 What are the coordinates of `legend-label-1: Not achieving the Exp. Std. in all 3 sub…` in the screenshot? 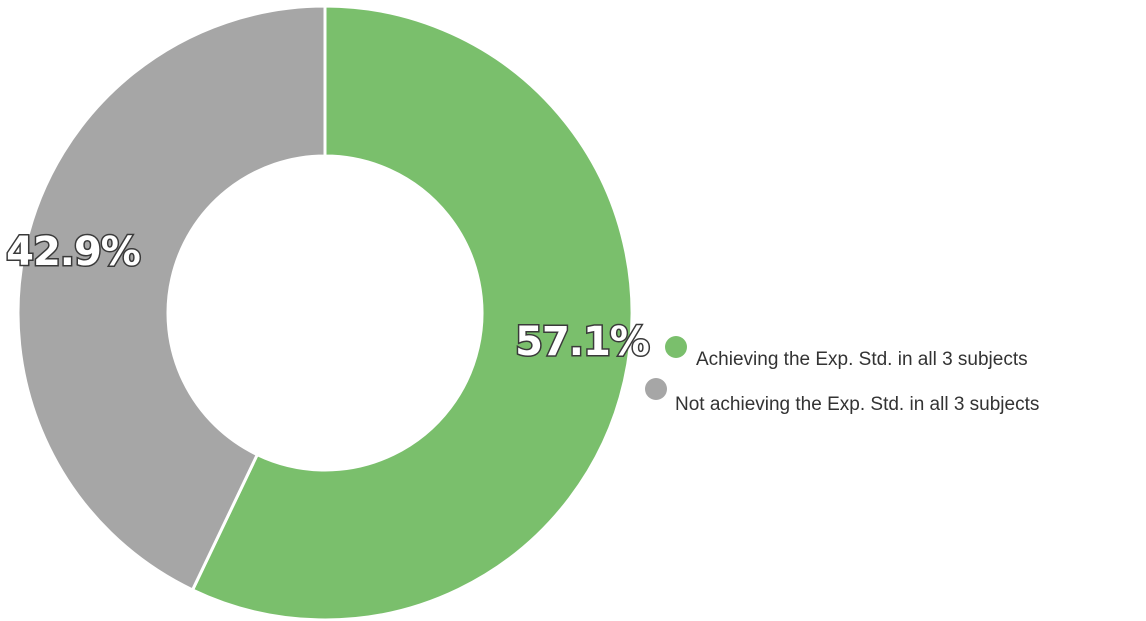 It's located at (857, 404).